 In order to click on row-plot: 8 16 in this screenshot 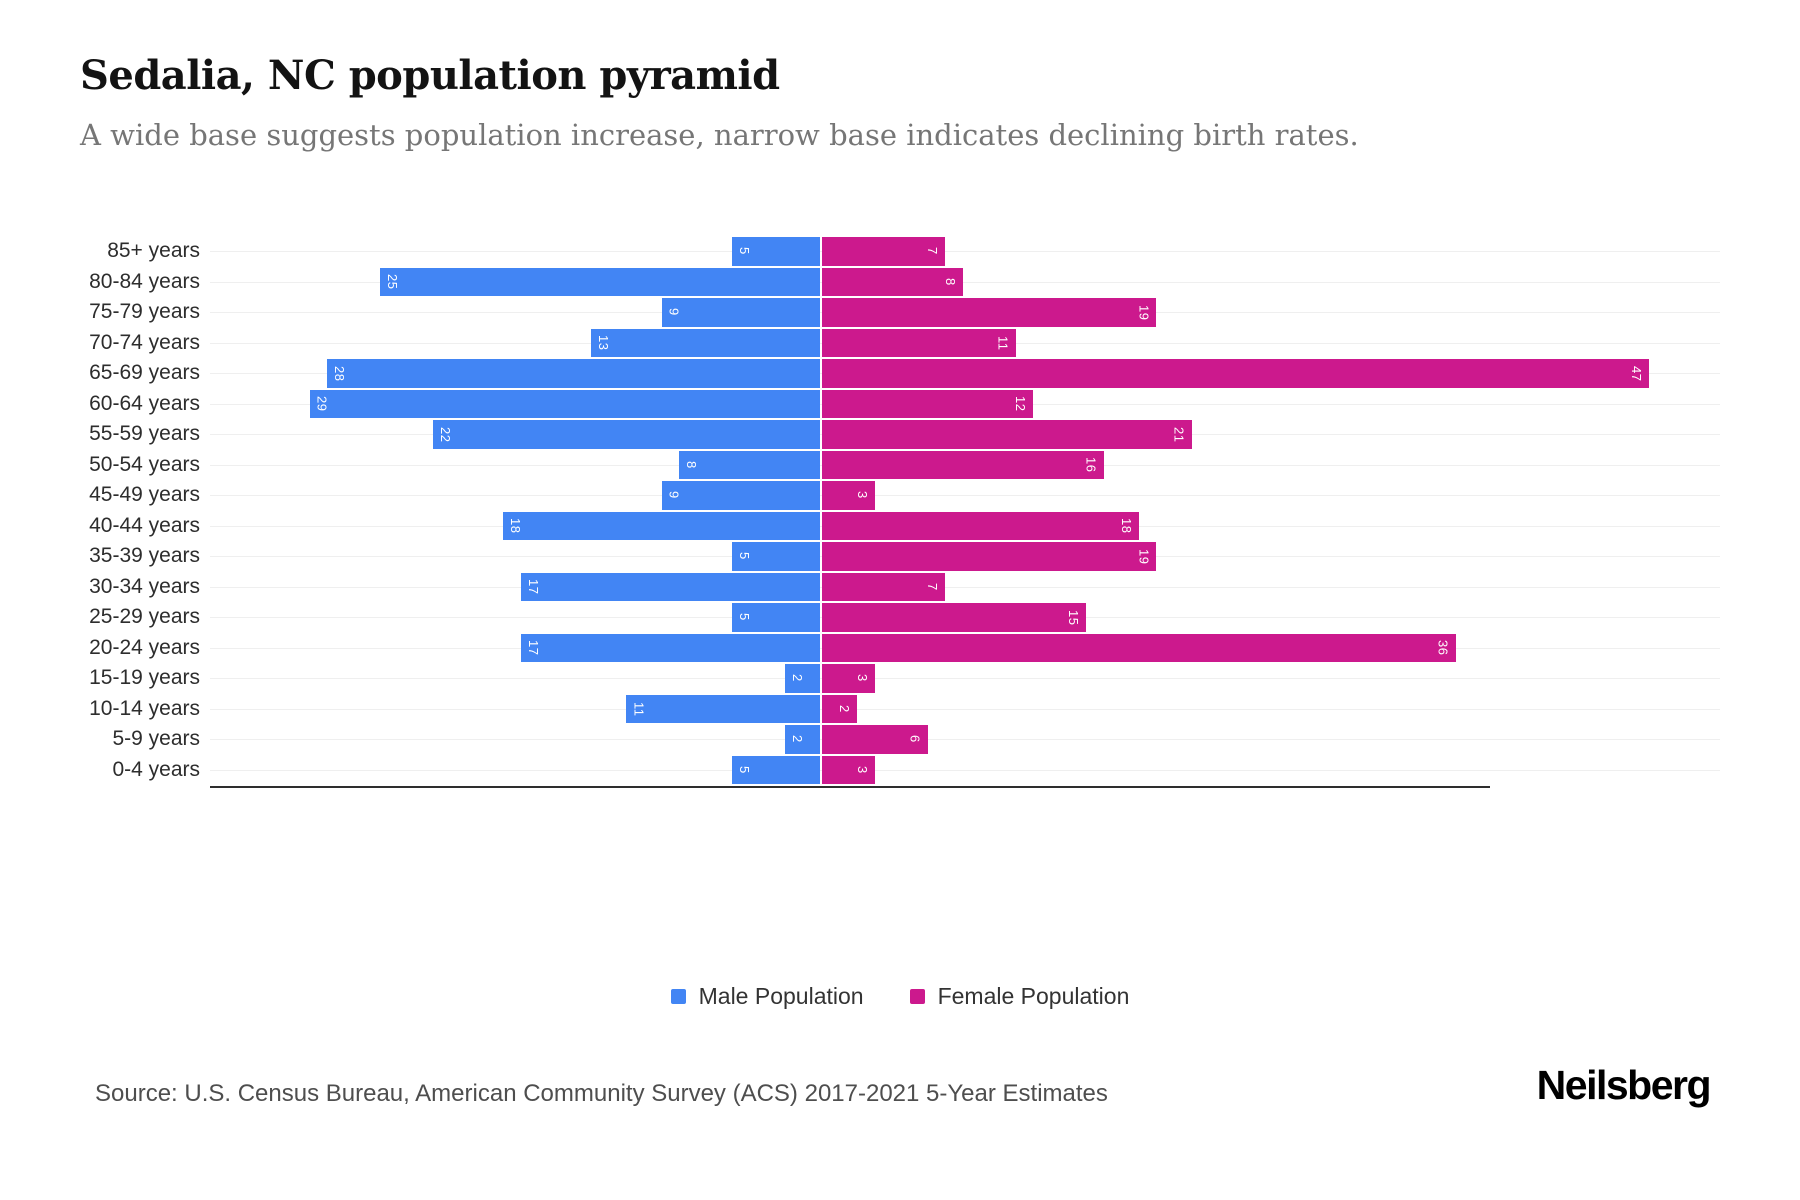, I will do `click(965, 465)`.